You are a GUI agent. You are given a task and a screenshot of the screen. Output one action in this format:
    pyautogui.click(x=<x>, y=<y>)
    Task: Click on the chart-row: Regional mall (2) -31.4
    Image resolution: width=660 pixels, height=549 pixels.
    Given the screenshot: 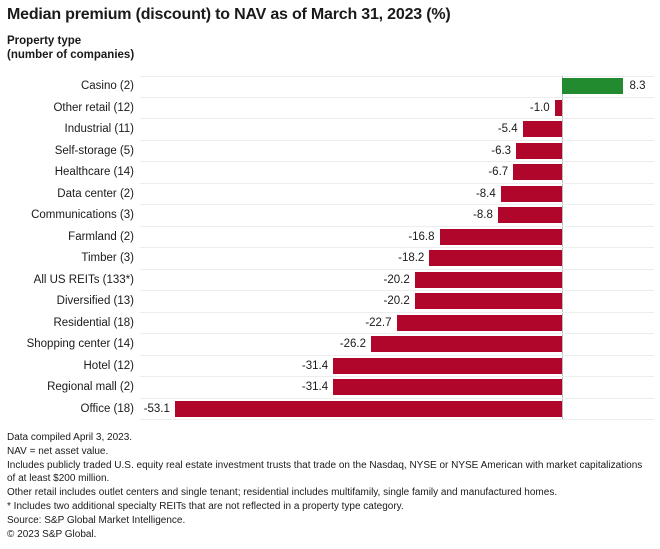 What is the action you would take?
    pyautogui.click(x=330, y=388)
    